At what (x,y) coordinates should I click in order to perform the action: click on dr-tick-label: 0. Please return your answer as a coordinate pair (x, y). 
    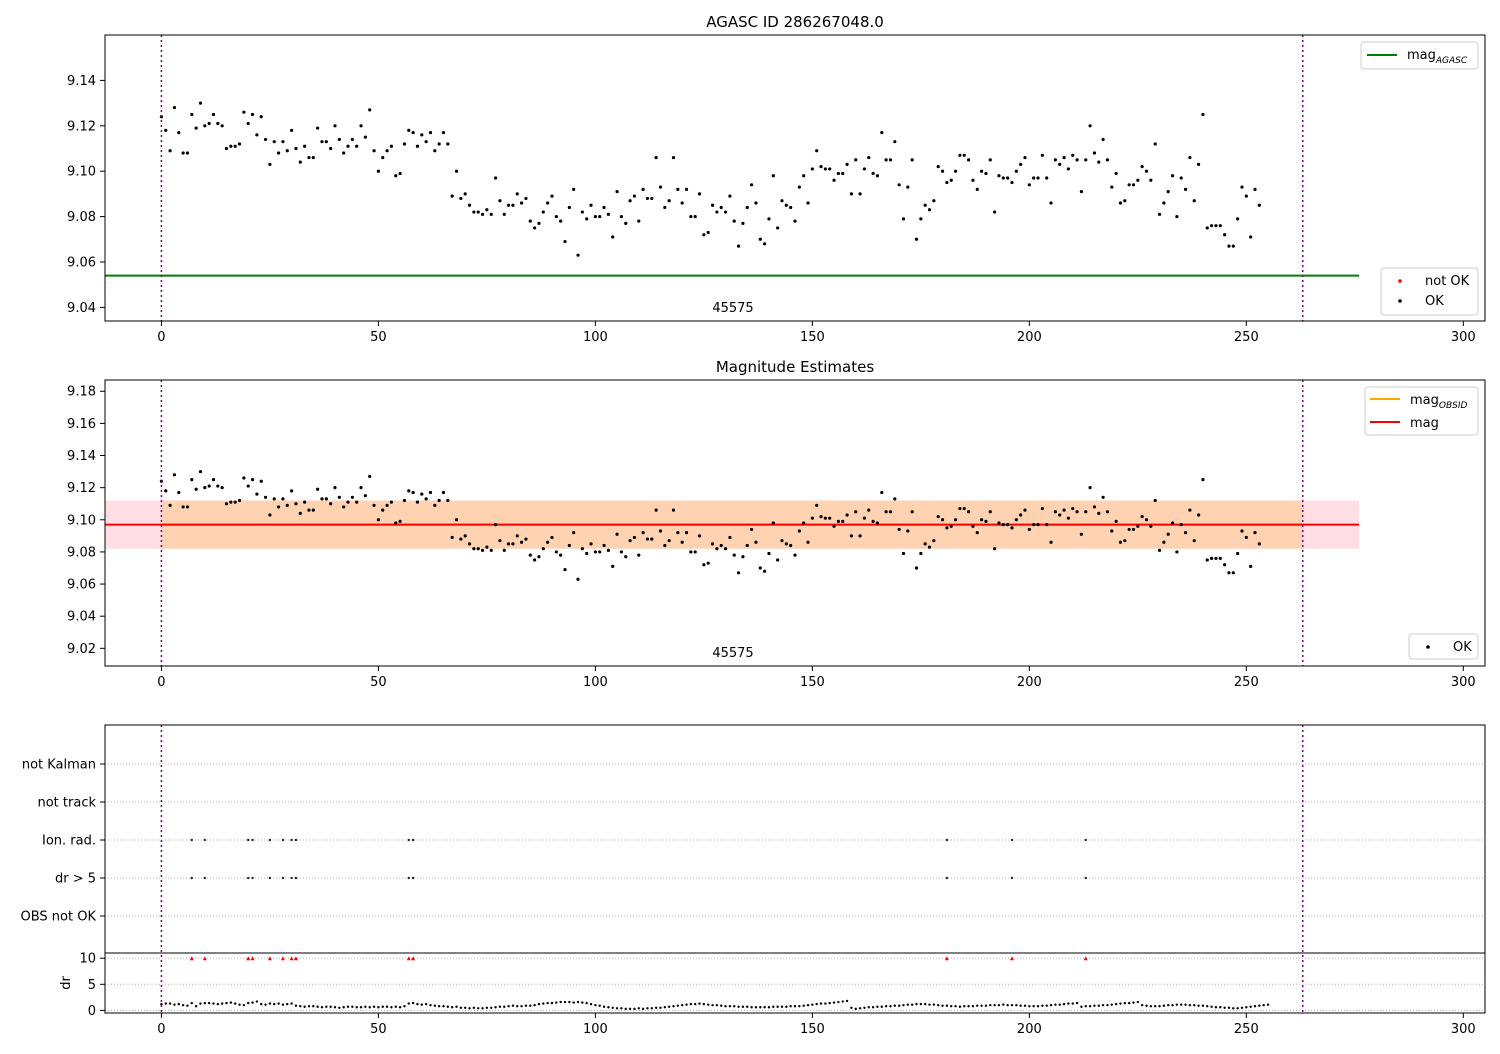
    Looking at the image, I should click on (92, 1011).